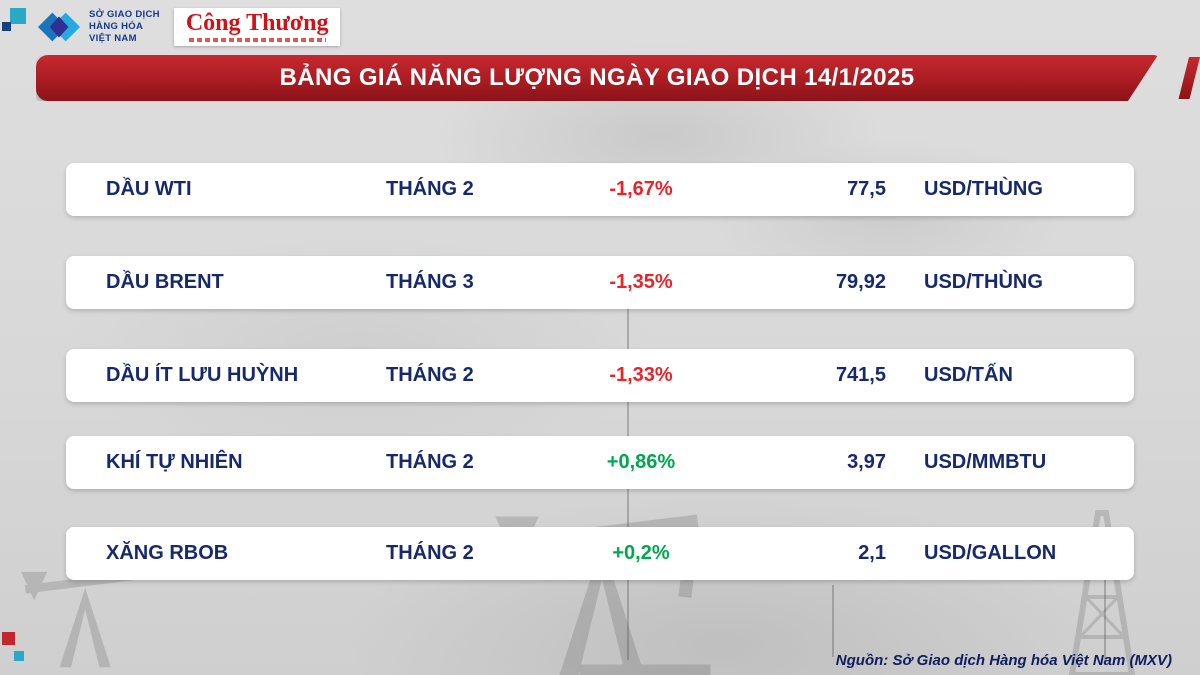  What do you see at coordinates (59, 27) in the screenshot?
I see `mxv-diamond-icon` at bounding box center [59, 27].